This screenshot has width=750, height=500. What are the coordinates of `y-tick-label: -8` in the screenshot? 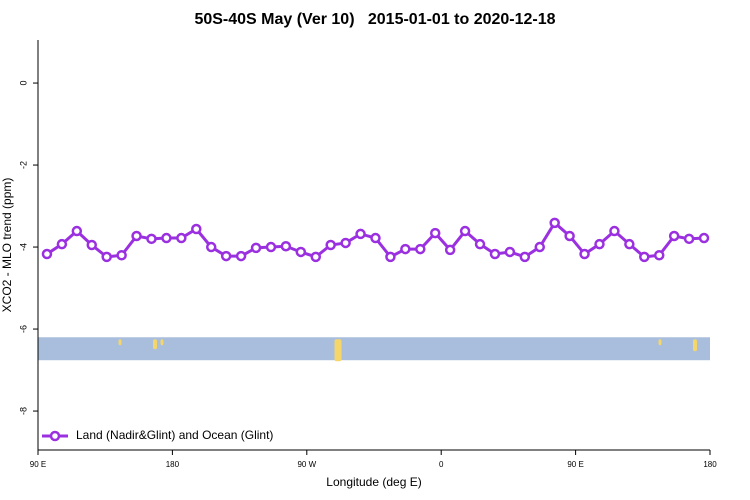 It's located at (23, 411).